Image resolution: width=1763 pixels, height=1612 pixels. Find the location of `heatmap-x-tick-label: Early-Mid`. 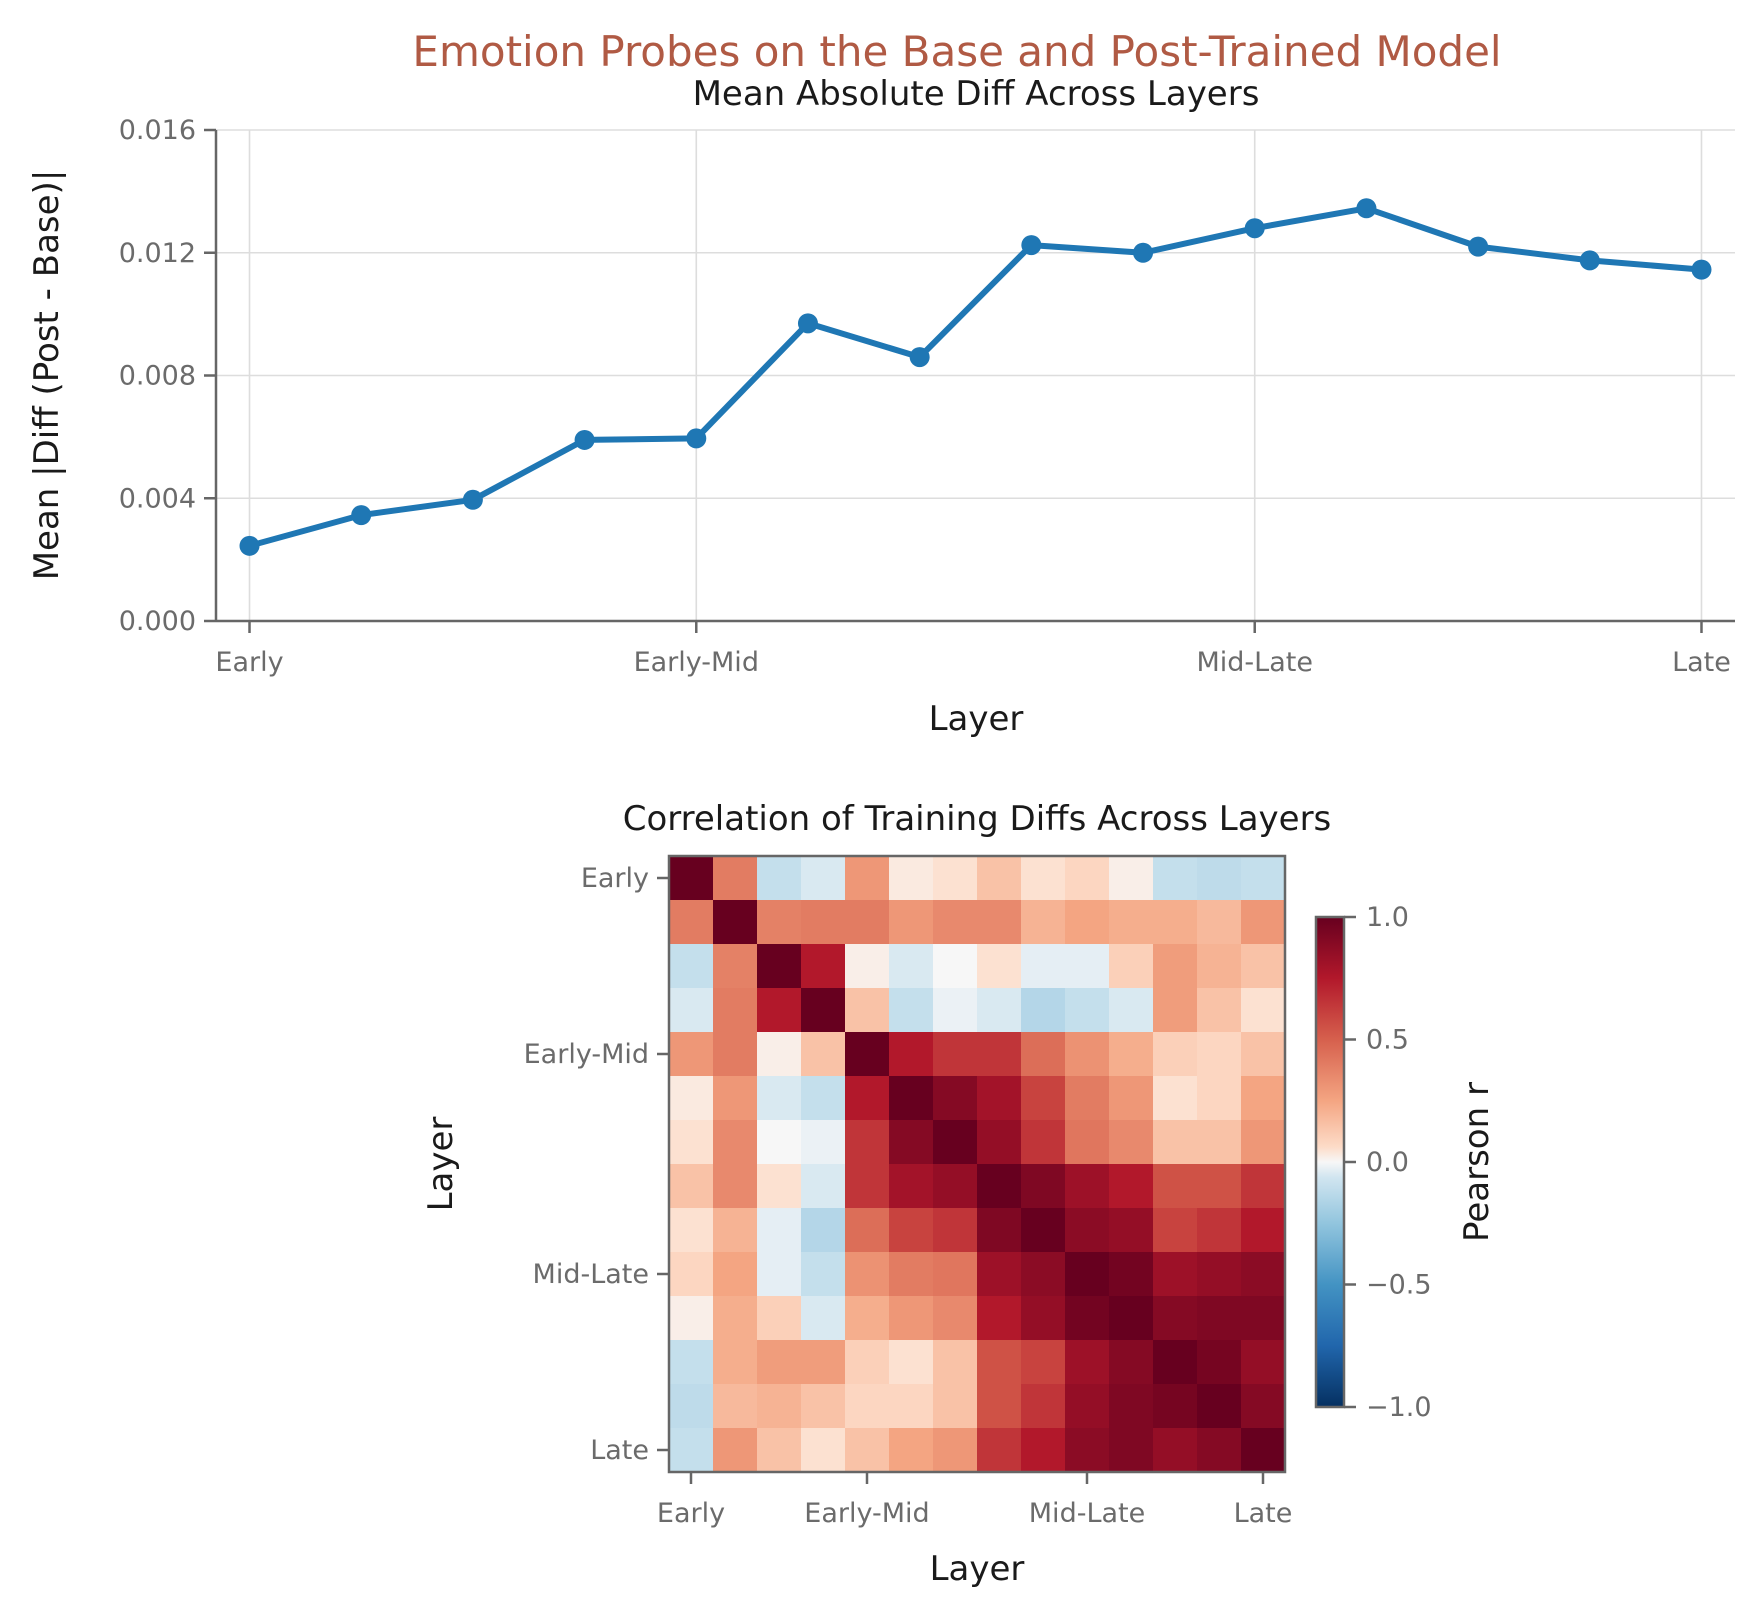

heatmap-x-tick-label: Early-Mid is located at coordinates (866, 1513).